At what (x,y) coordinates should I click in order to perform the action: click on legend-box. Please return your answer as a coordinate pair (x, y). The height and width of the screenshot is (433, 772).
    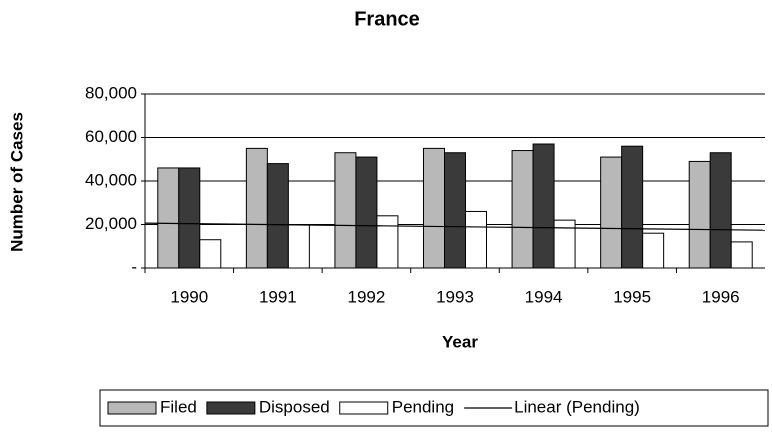
    Looking at the image, I should click on (434, 408).